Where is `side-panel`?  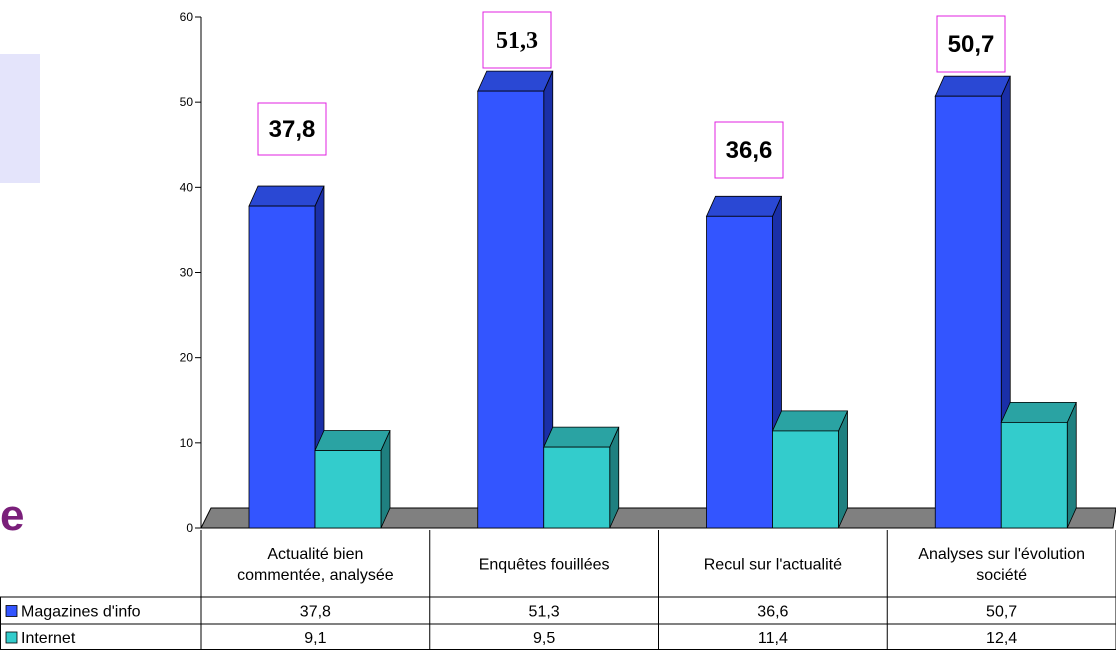 side-panel is located at coordinates (20, 118).